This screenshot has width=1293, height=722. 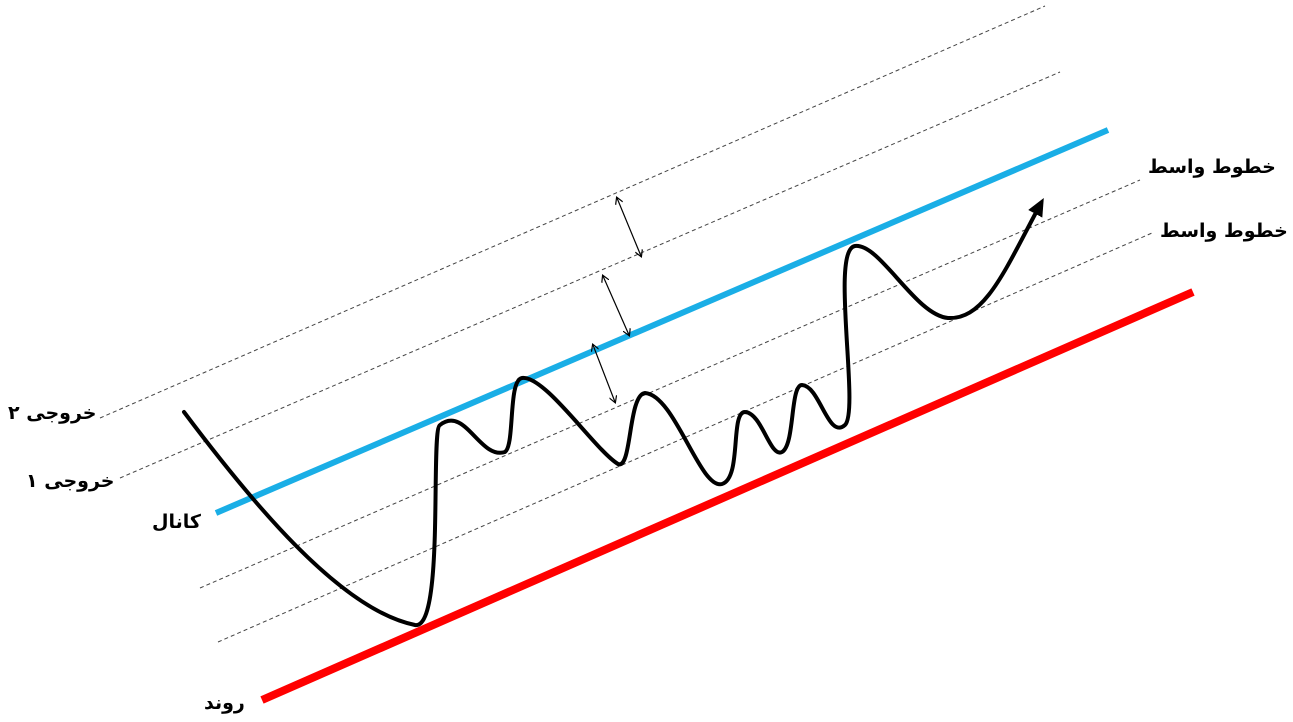 What do you see at coordinates (1212, 167) in the screenshot?
I see `midline-label-top: خطوط واسط` at bounding box center [1212, 167].